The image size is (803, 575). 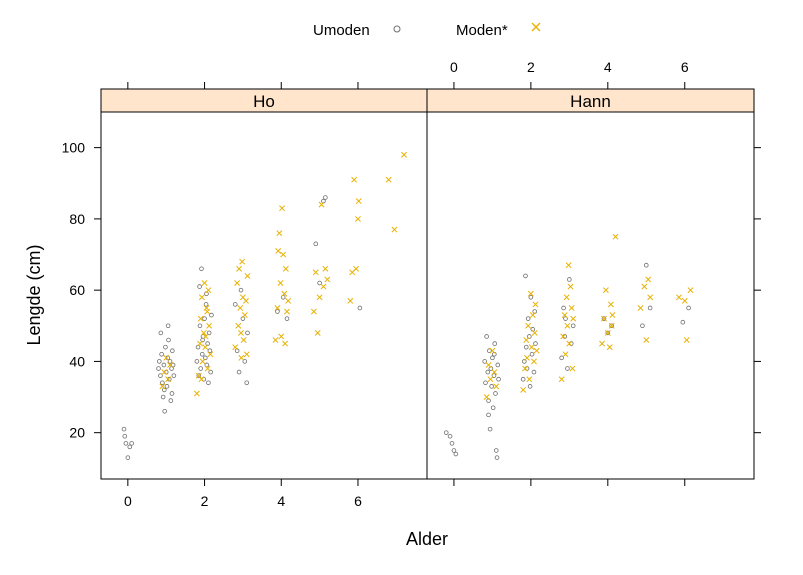 What do you see at coordinates (397, 29) in the screenshot?
I see `legend-symbol-umoden` at bounding box center [397, 29].